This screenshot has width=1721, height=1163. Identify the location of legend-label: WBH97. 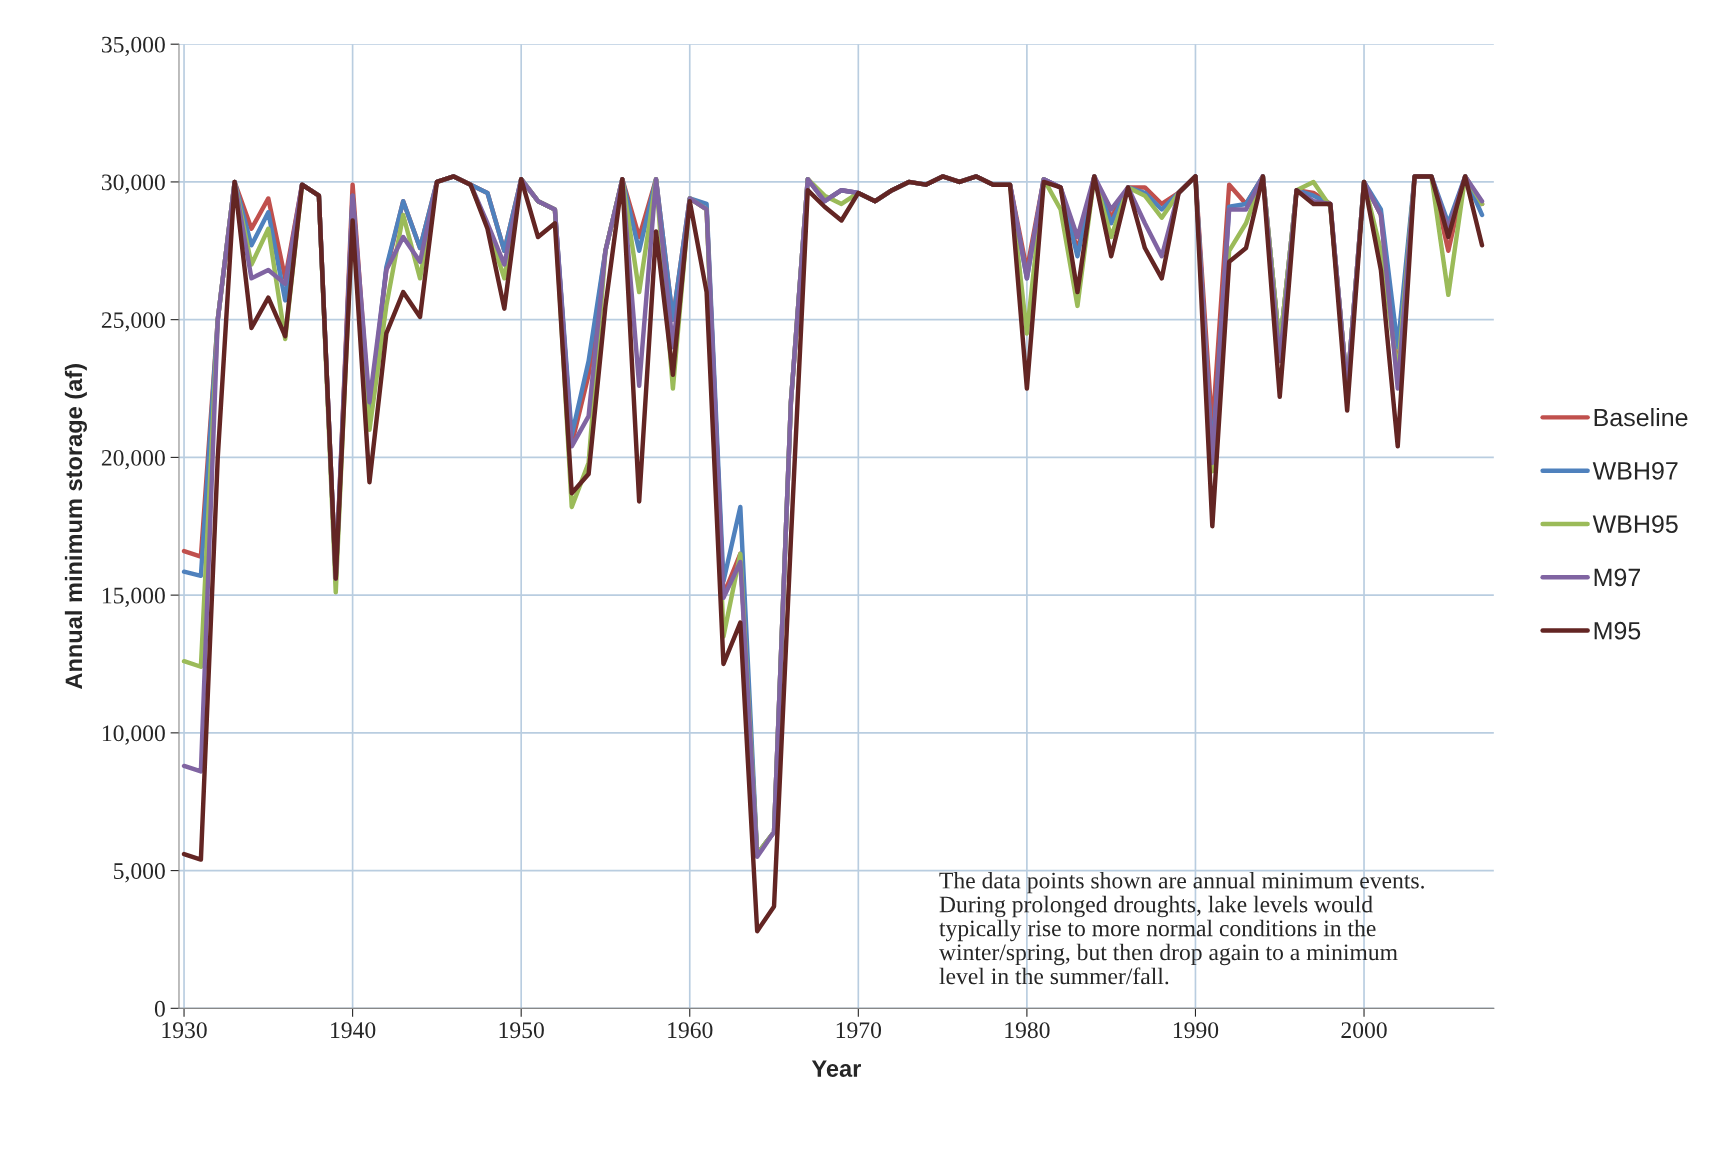
(1635, 470).